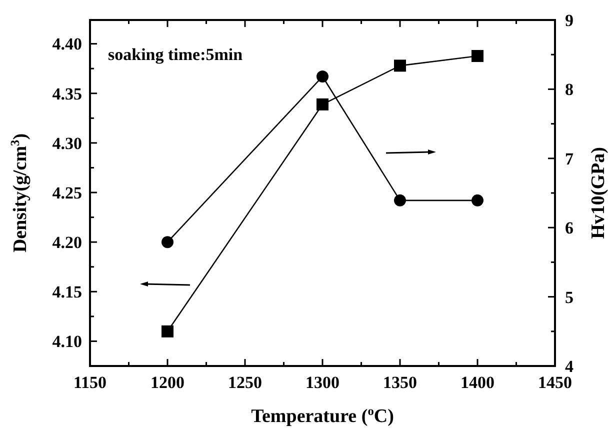 The height and width of the screenshot is (435, 609). I want to click on y-tick-label: 4.15, so click(67, 292).